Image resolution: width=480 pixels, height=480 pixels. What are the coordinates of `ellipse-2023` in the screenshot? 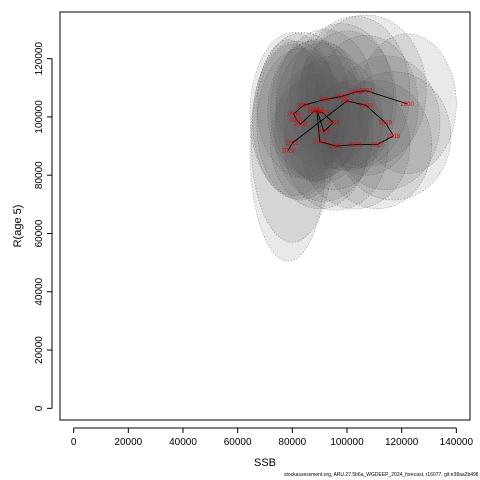 It's located at (288, 150).